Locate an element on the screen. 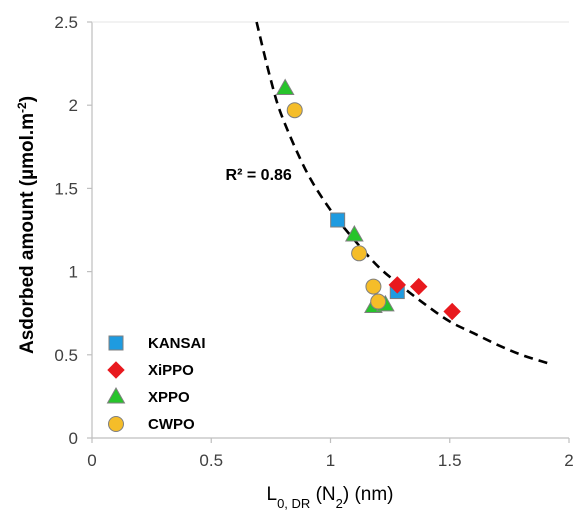  x-axis-tick-labels: 0 0.5 1 1.5 2 is located at coordinates (330, 460).